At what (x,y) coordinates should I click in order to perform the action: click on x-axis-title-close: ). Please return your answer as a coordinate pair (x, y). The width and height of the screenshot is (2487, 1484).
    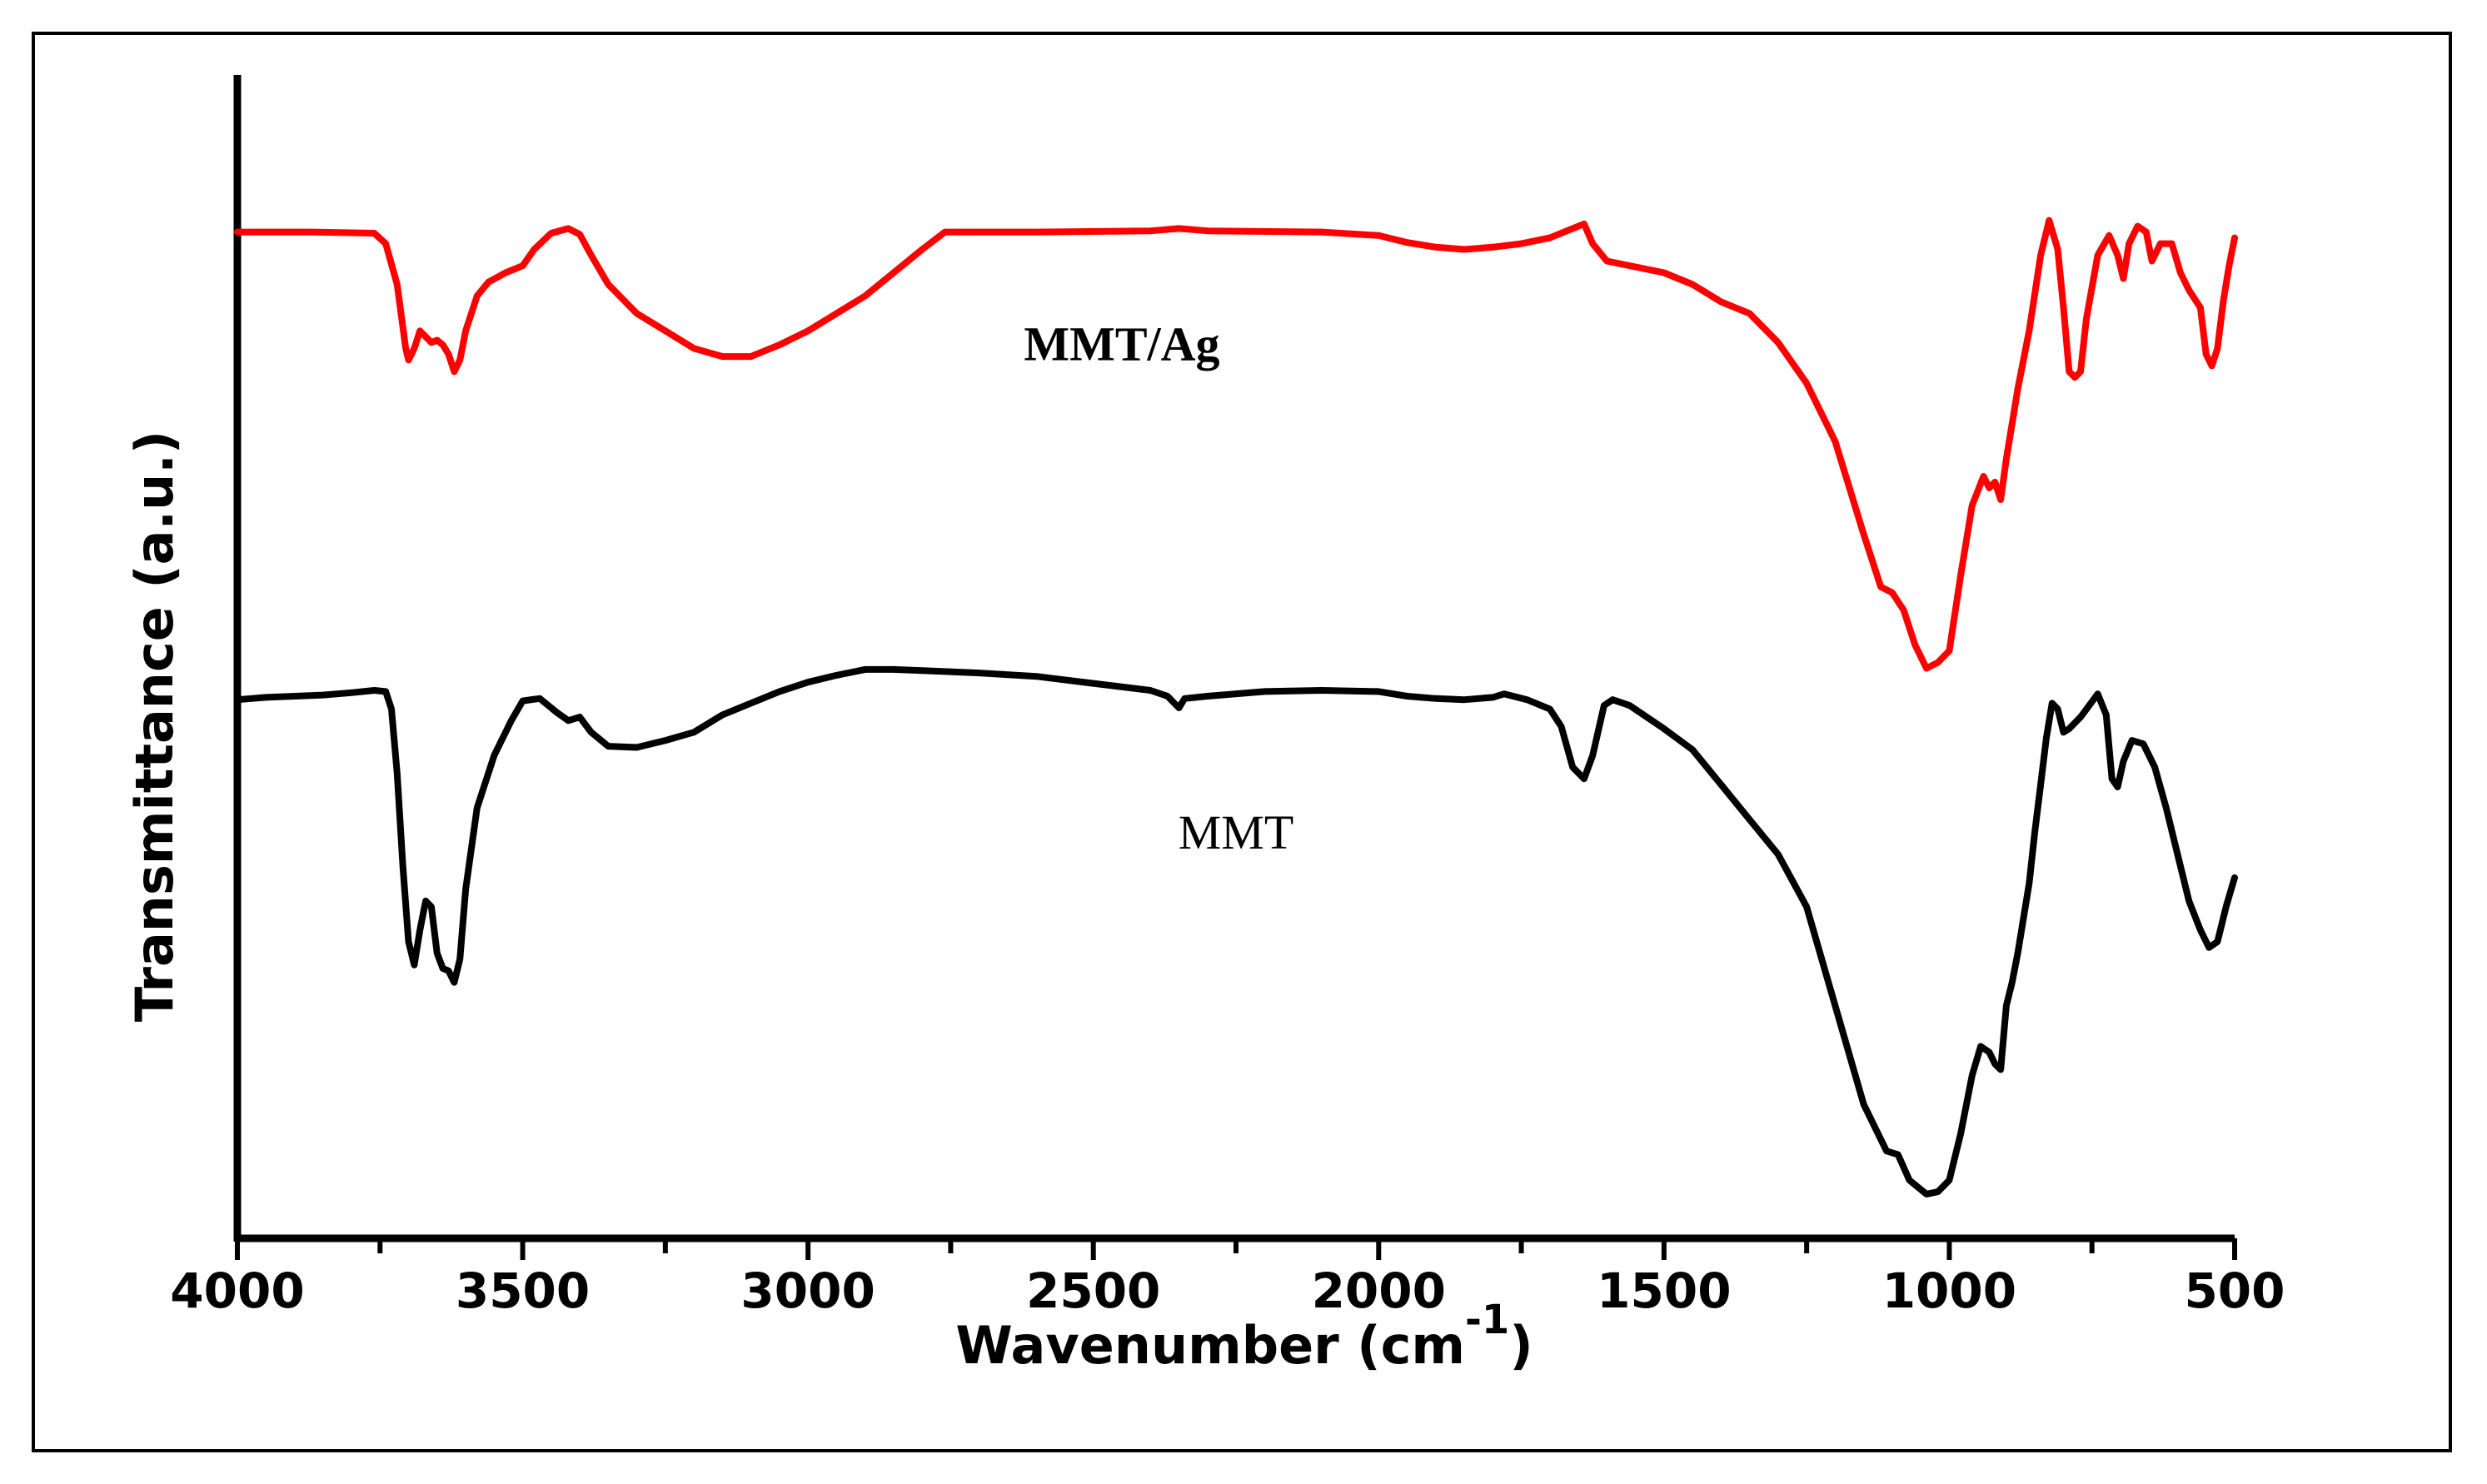
    Looking at the image, I should click on (1521, 1345).